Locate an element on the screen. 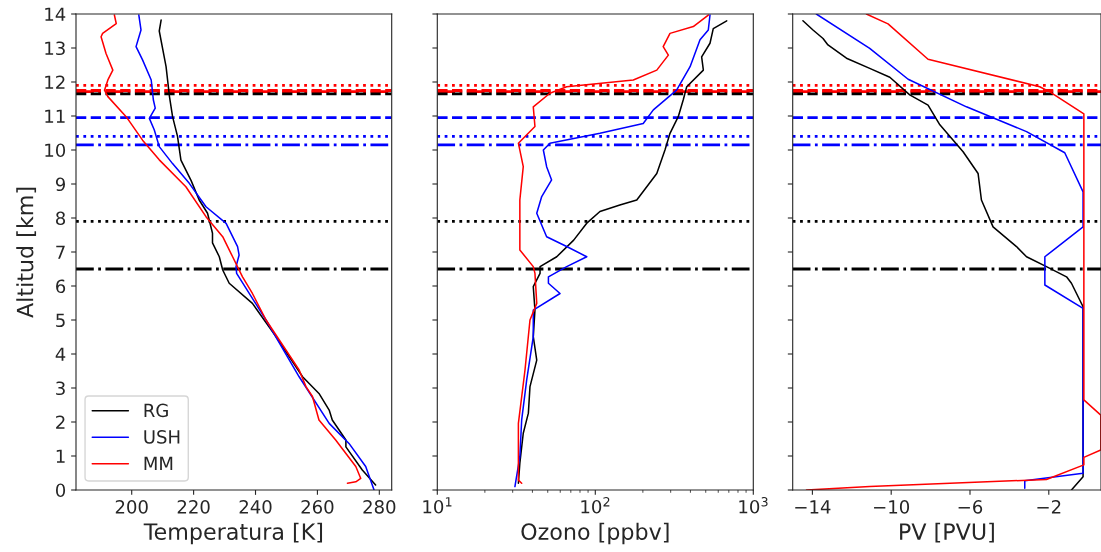  x-tick-label: 220 is located at coordinates (193, 507).